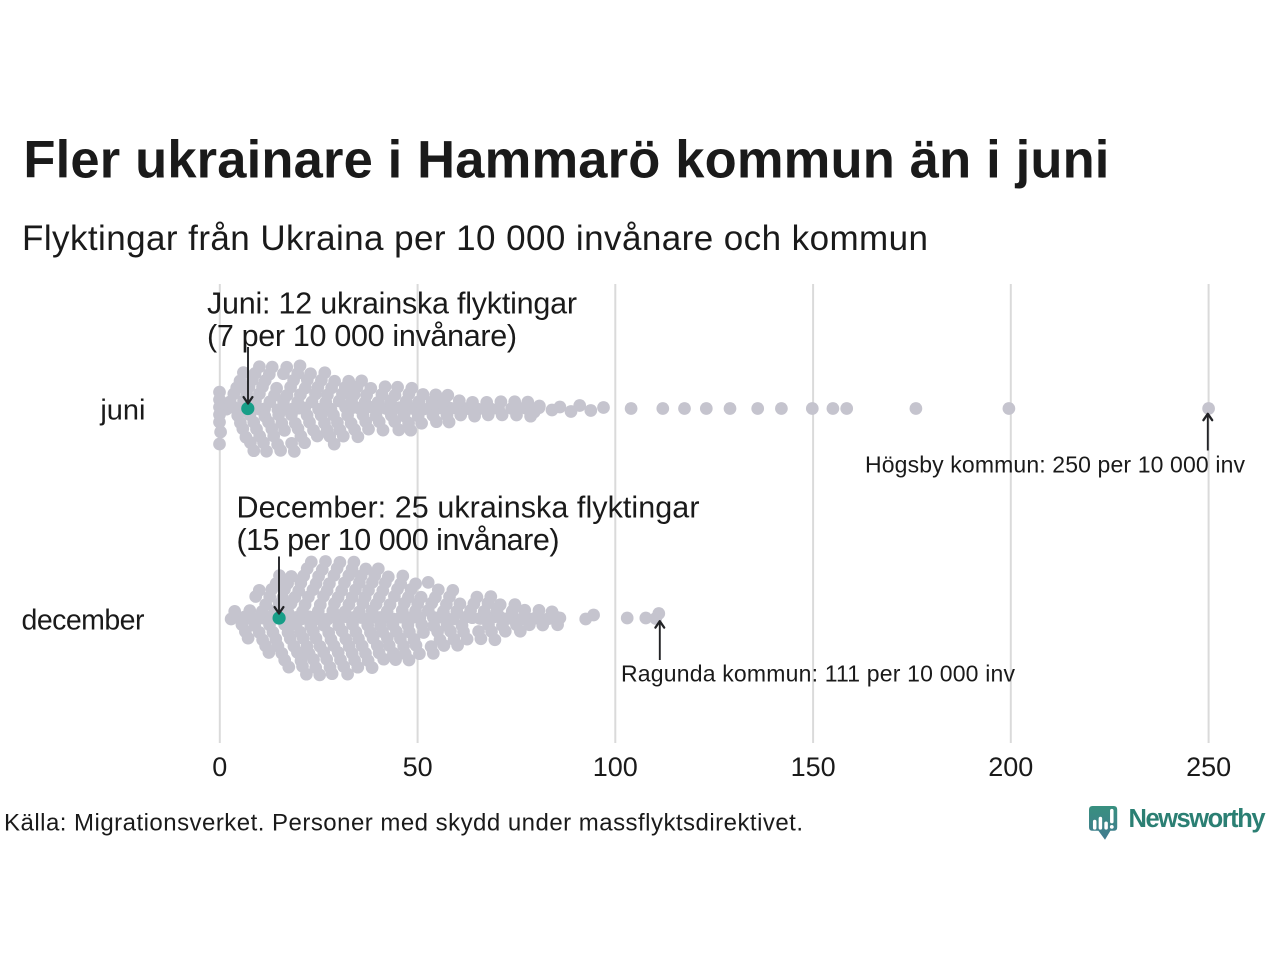 This screenshot has height=960, width=1280. Describe the element at coordinates (813, 767) in the screenshot. I see `svg-text: 150` at that location.